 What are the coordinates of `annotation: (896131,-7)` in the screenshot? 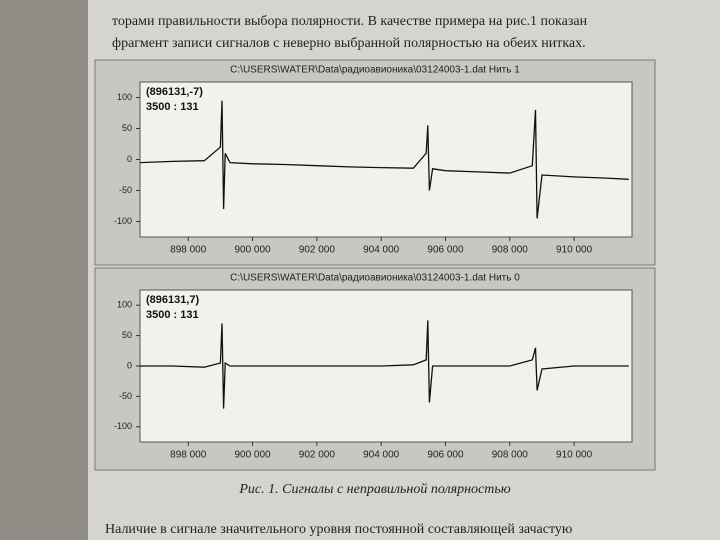 It's located at (174, 92).